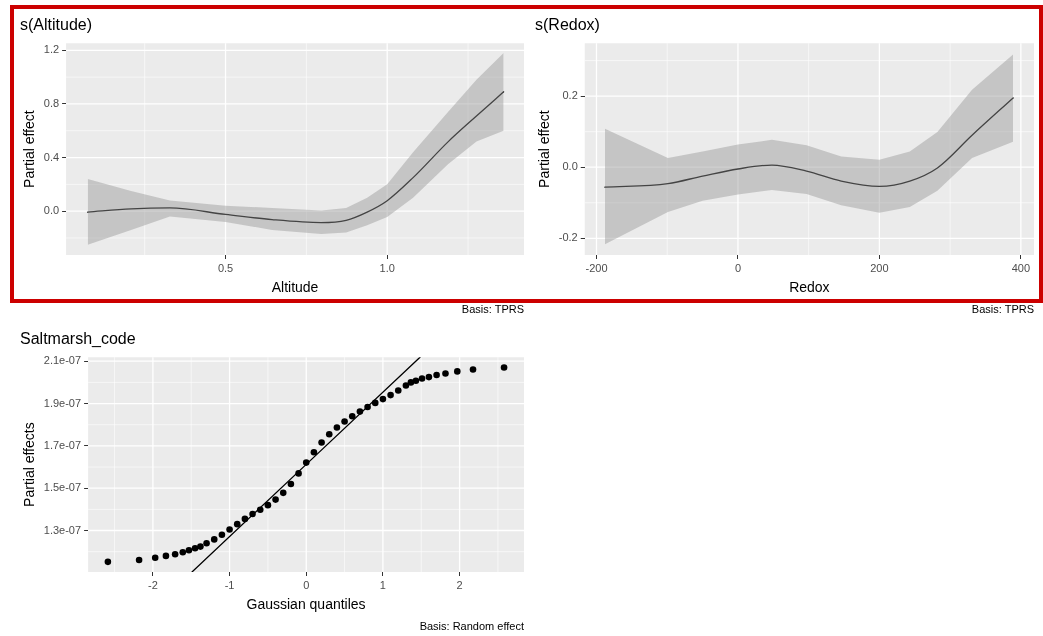  I want to click on x-tick-label: 200, so click(879, 267).